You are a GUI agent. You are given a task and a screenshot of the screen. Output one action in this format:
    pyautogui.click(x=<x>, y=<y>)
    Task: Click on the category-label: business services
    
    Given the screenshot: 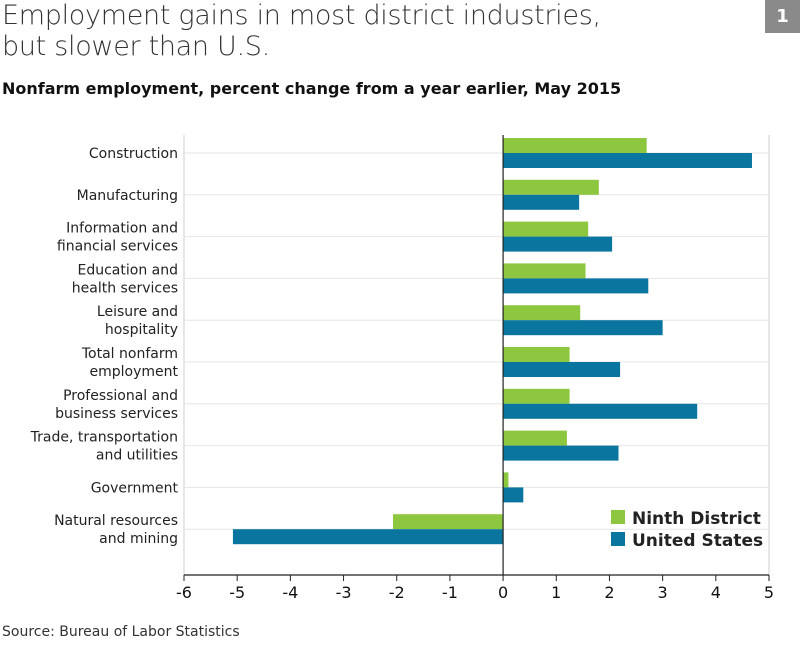 What is the action you would take?
    pyautogui.click(x=116, y=414)
    